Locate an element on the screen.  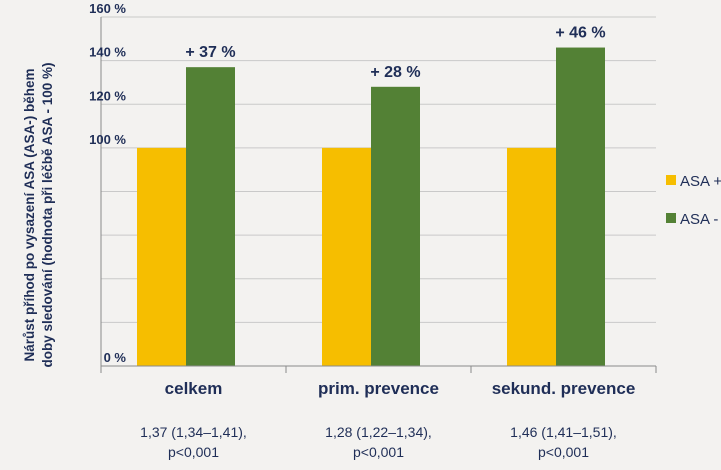
legend-label: ASA - is located at coordinates (699, 219).